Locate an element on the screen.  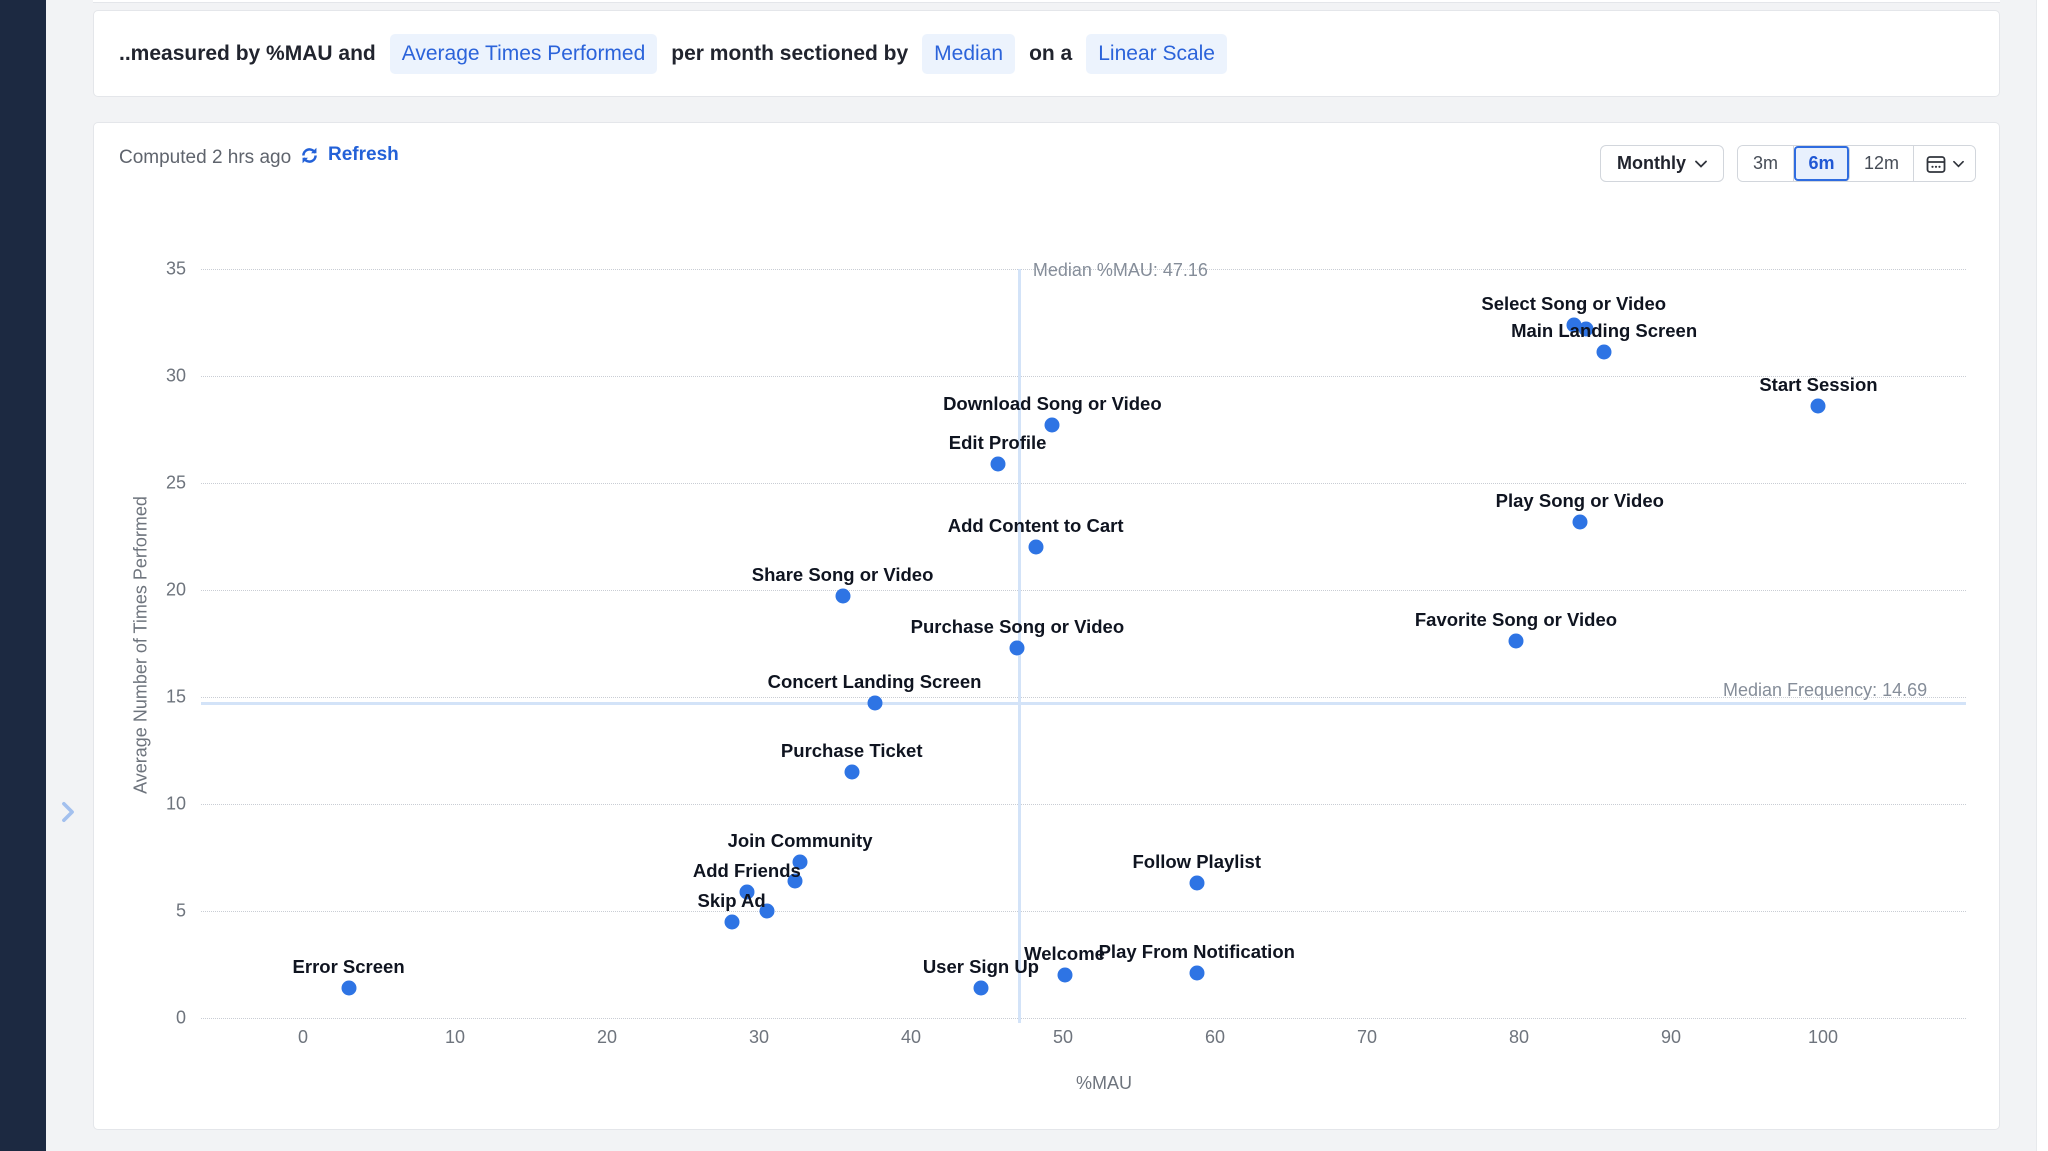
y-tick-label: 0 is located at coordinates (180, 1017).